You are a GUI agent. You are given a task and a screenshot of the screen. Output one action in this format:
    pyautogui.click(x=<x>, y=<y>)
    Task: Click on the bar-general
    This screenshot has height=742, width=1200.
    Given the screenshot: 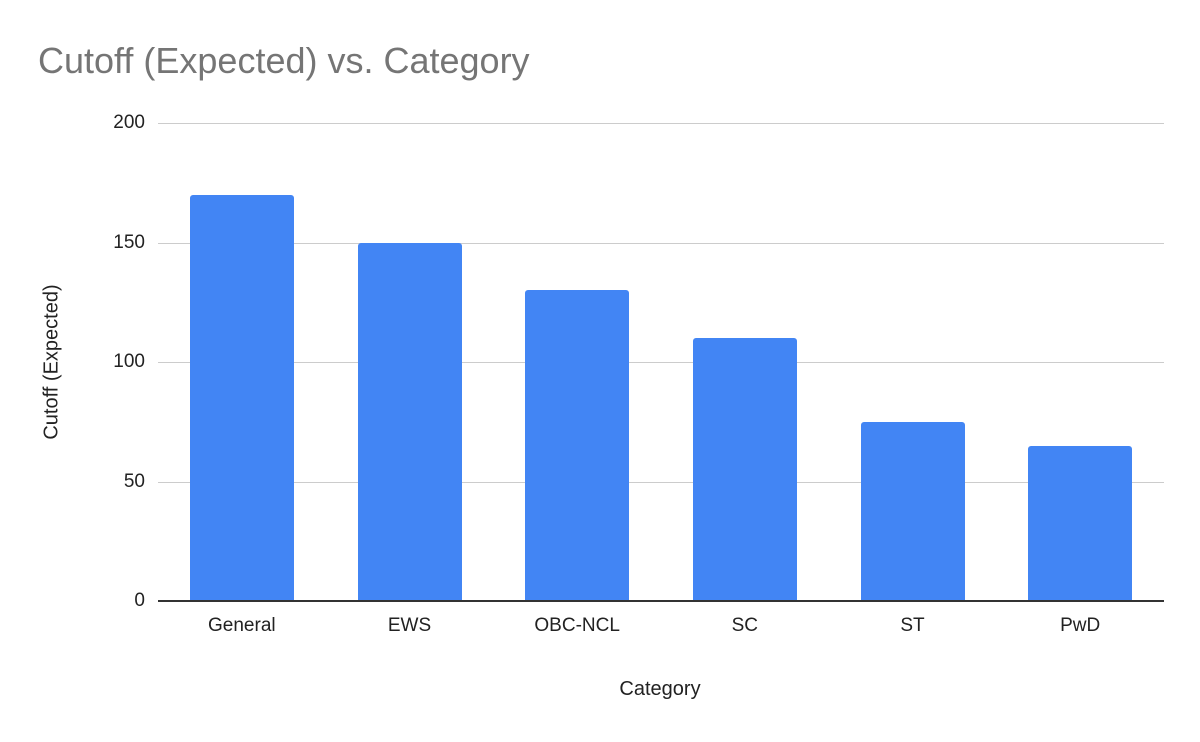 What is the action you would take?
    pyautogui.click(x=241, y=397)
    